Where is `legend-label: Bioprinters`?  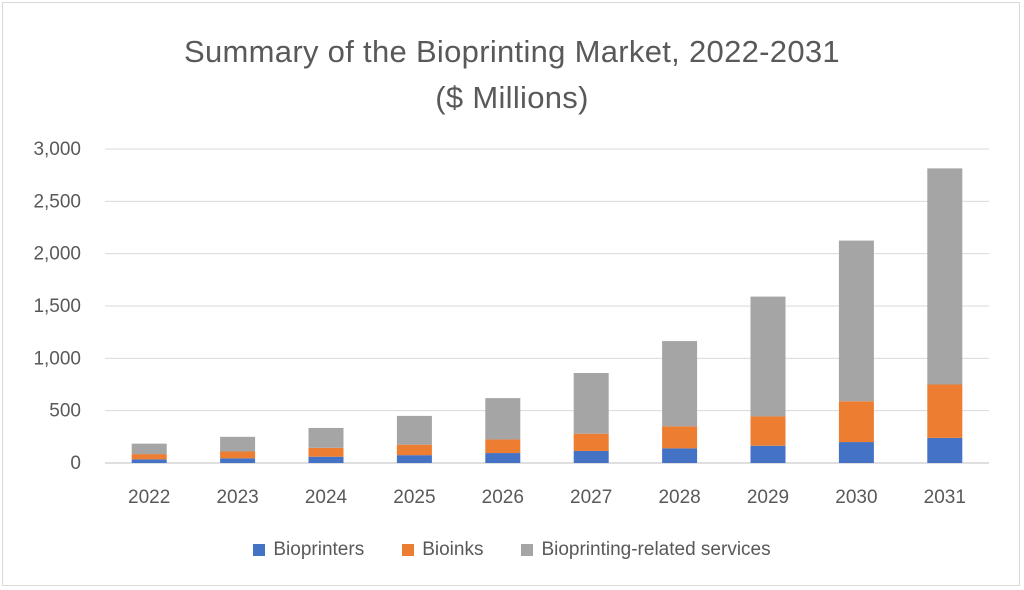 legend-label: Bioprinters is located at coordinates (319, 549).